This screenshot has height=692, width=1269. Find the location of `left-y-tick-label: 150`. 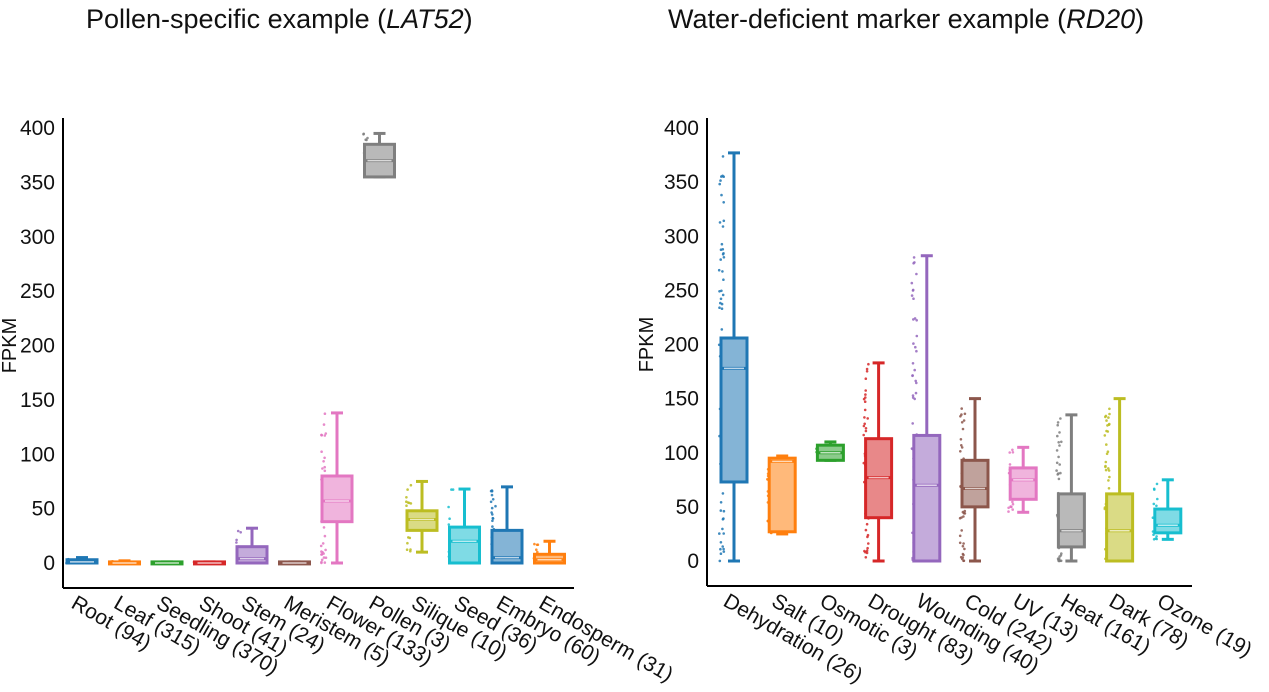

left-y-tick-label: 150 is located at coordinates (37, 400).